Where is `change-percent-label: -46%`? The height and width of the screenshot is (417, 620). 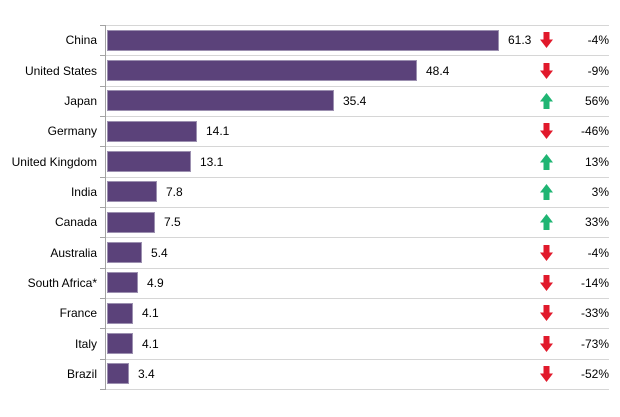 change-percent-label: -46% is located at coordinates (594, 131).